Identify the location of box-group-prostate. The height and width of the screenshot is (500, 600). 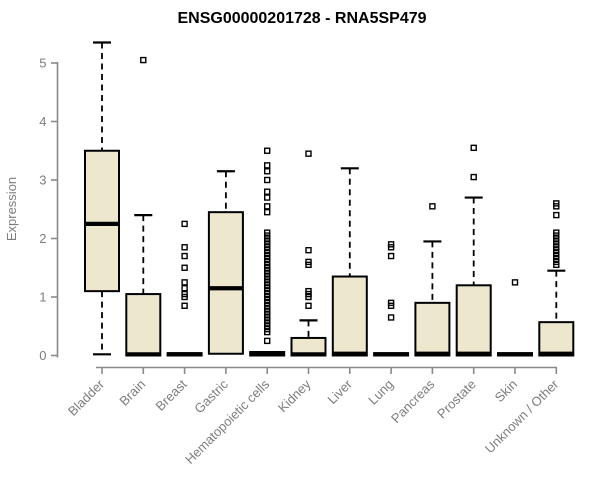
(473, 250).